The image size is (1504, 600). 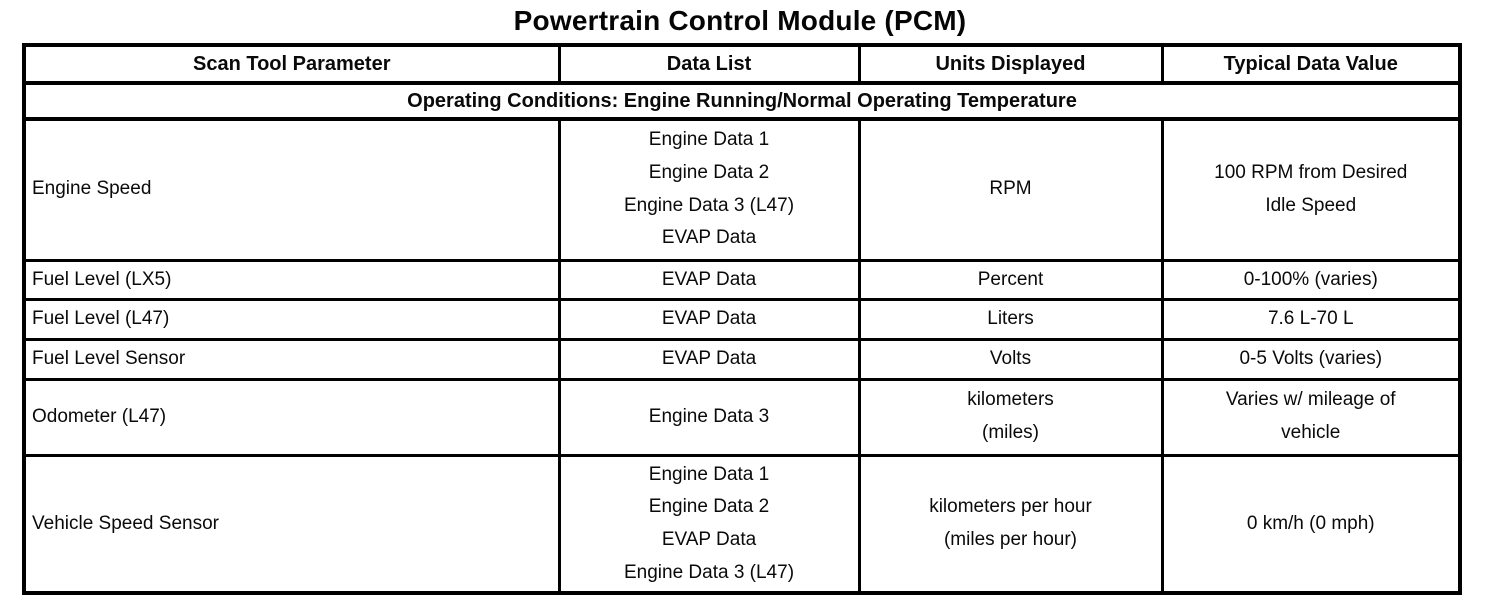 What do you see at coordinates (291, 319) in the screenshot?
I see `cell-parameter: Fuel Level (L47)` at bounding box center [291, 319].